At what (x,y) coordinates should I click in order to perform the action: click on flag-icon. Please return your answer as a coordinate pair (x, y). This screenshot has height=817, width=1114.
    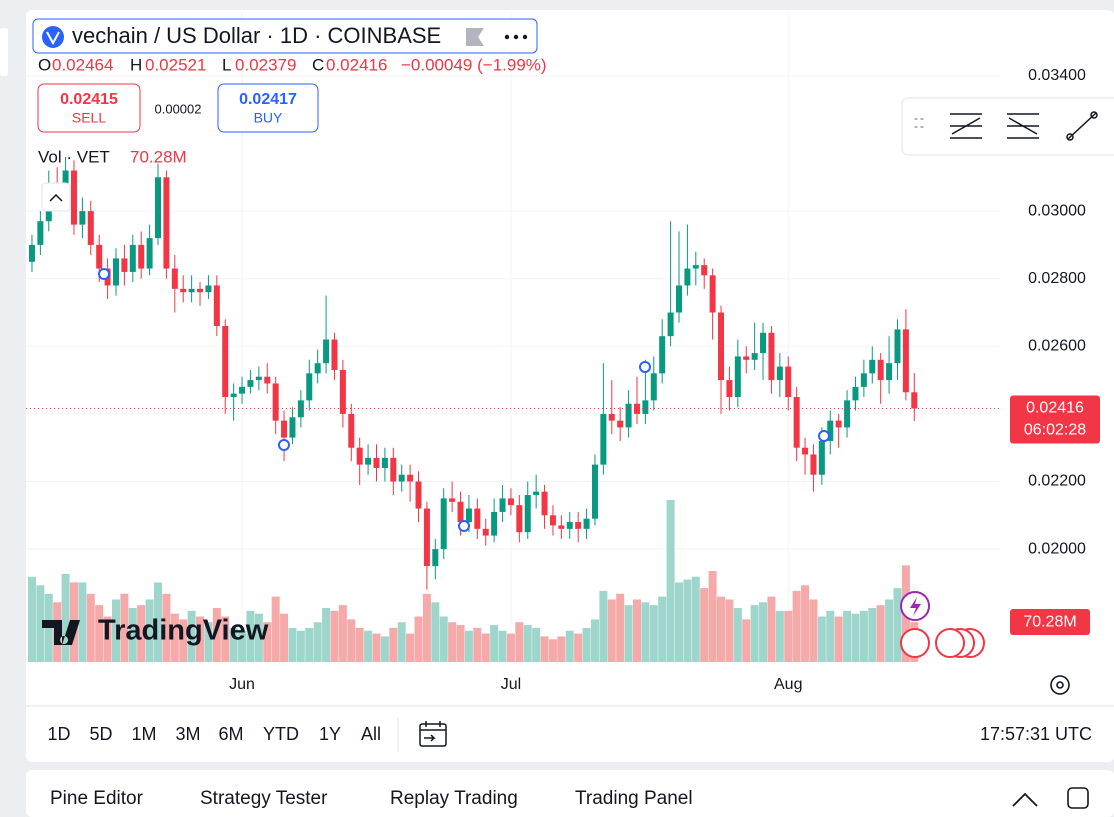
    Looking at the image, I should click on (475, 37).